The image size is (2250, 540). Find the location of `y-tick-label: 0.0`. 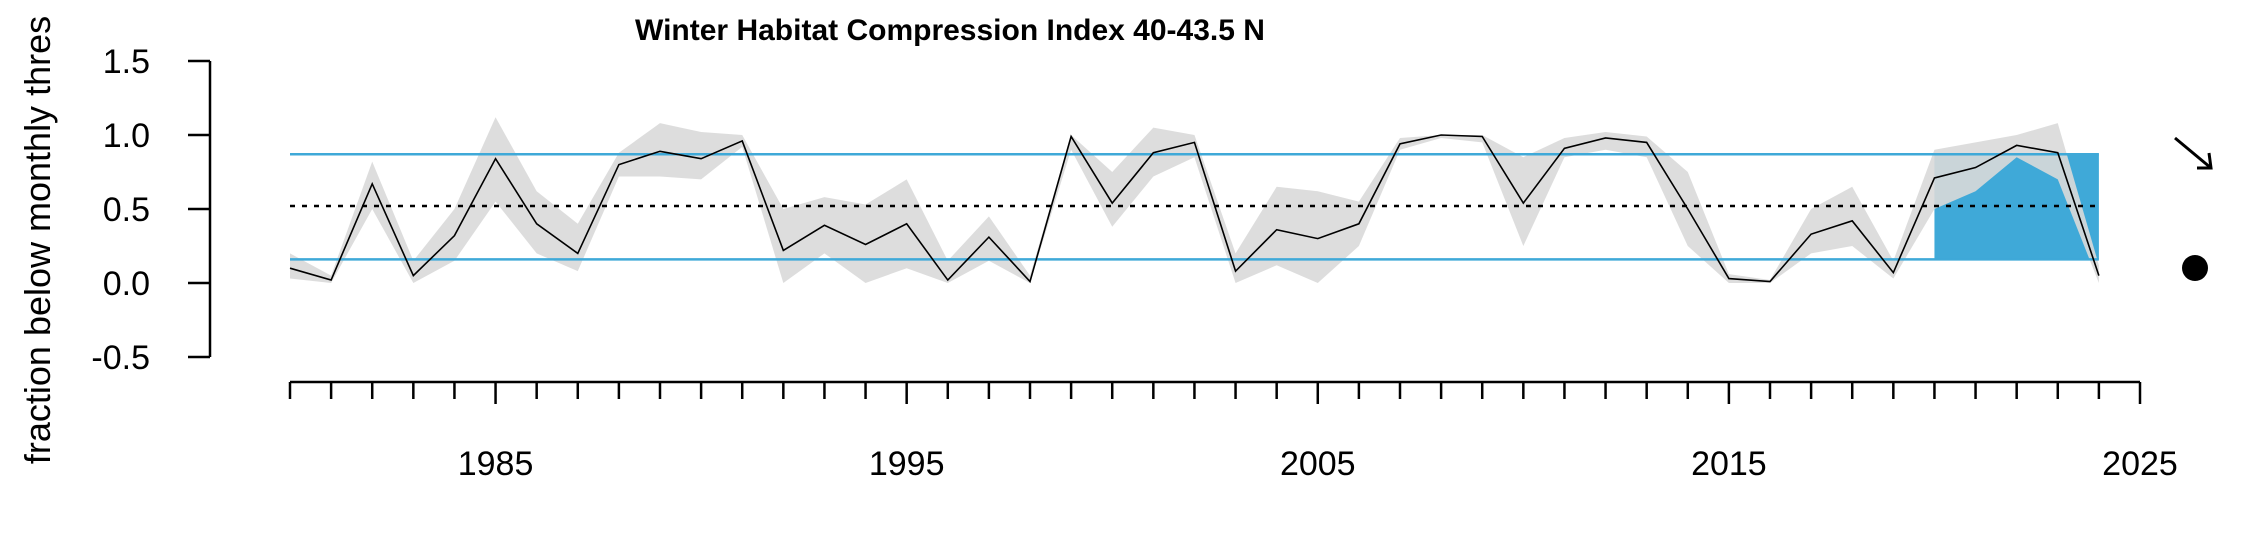

y-tick-label: 0.0 is located at coordinates (126, 284).